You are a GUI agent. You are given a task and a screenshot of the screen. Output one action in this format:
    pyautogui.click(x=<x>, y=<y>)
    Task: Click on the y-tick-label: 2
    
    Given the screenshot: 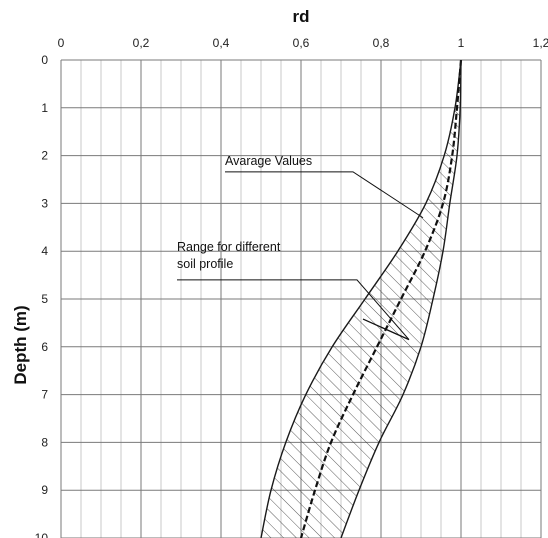 What is the action you would take?
    pyautogui.click(x=44, y=156)
    